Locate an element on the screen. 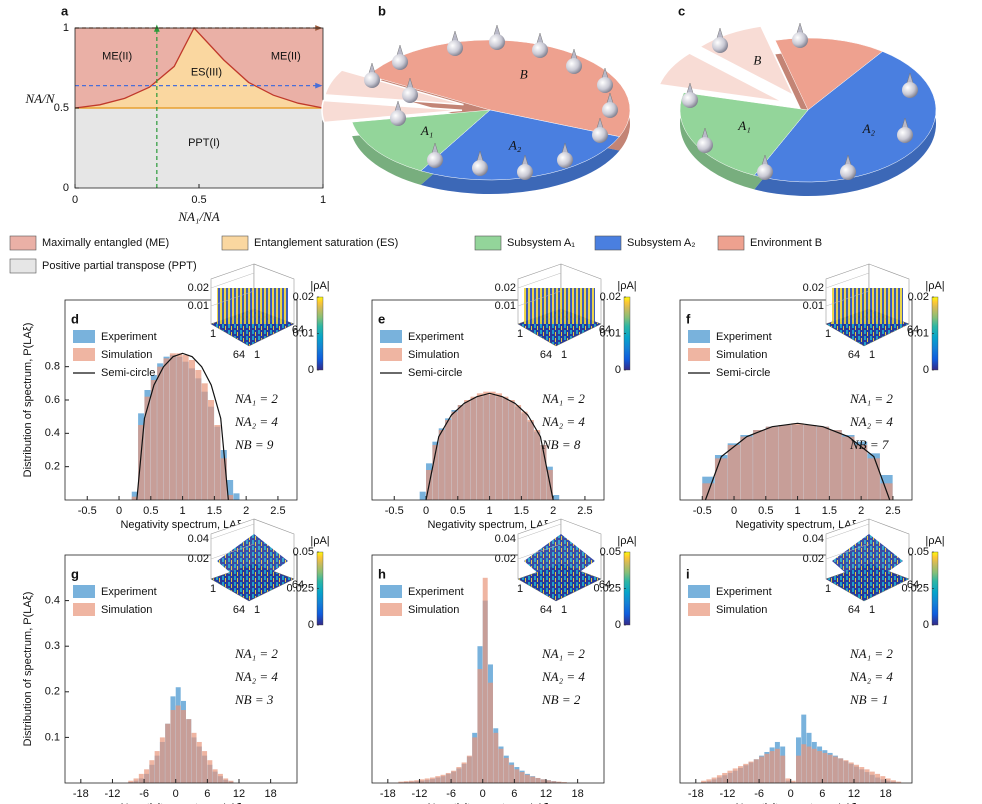 This screenshot has width=982, height=804. colorbar-label: |ρA| is located at coordinates (319, 541).